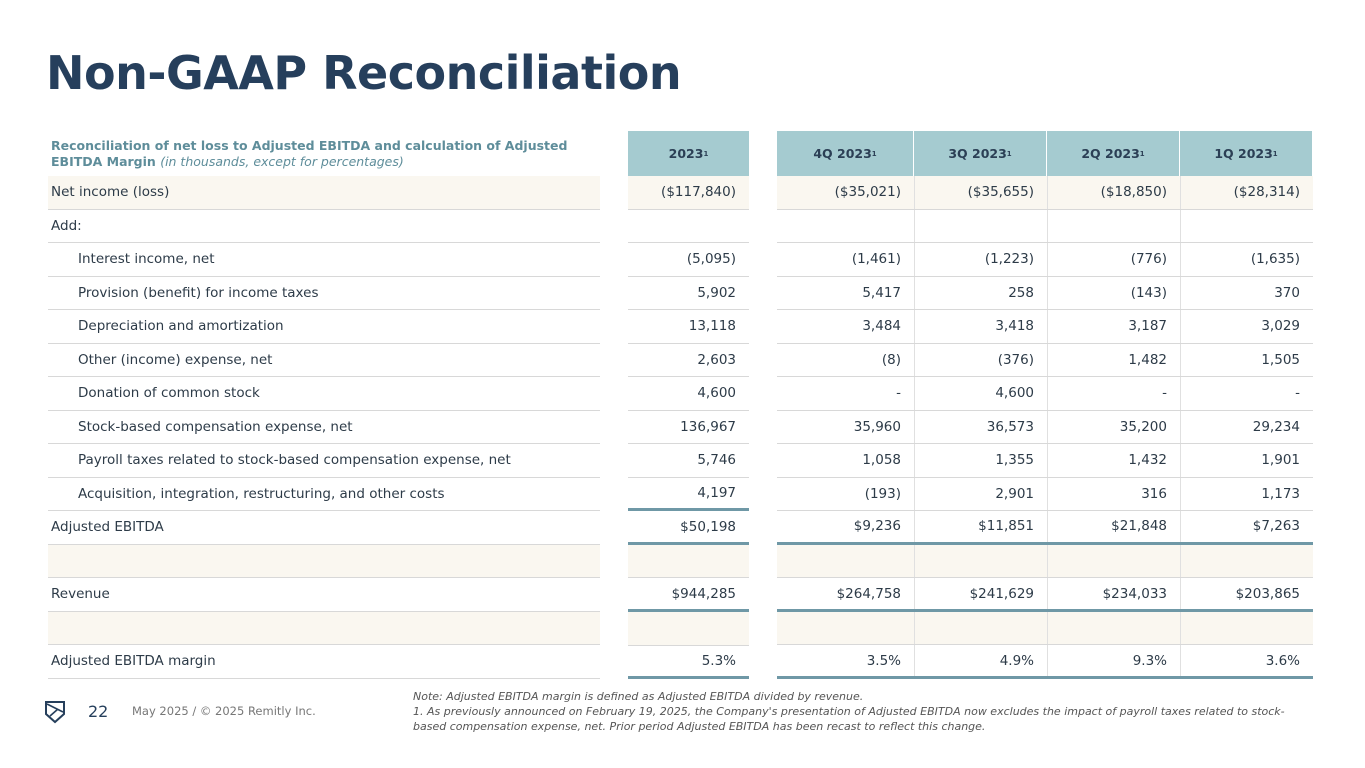 The width and height of the screenshot is (1365, 768). I want to click on row-label: Donation of common stock, so click(324, 394).